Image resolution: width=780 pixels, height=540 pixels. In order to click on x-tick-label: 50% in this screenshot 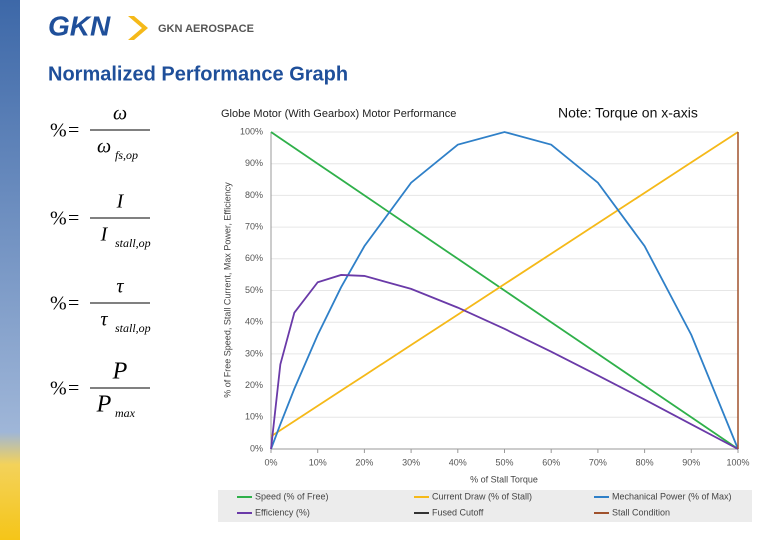, I will do `click(504, 462)`.